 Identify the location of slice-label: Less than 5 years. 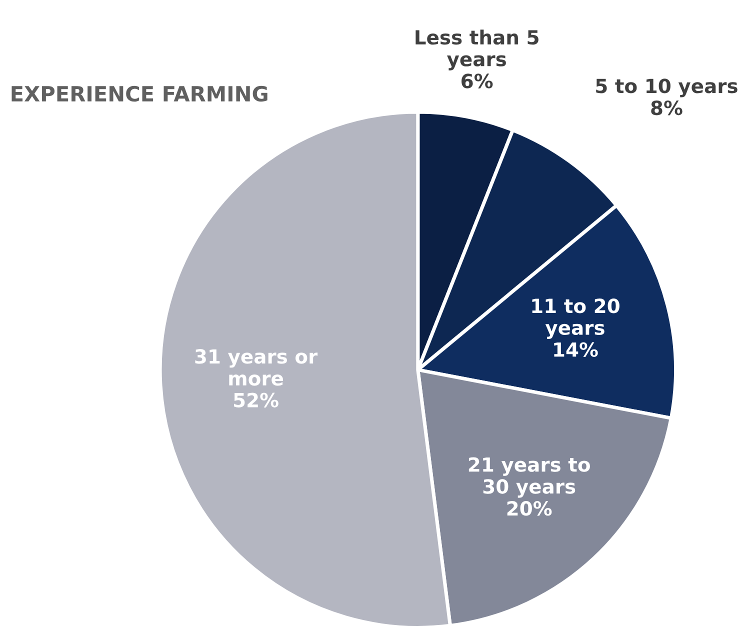
(477, 50).